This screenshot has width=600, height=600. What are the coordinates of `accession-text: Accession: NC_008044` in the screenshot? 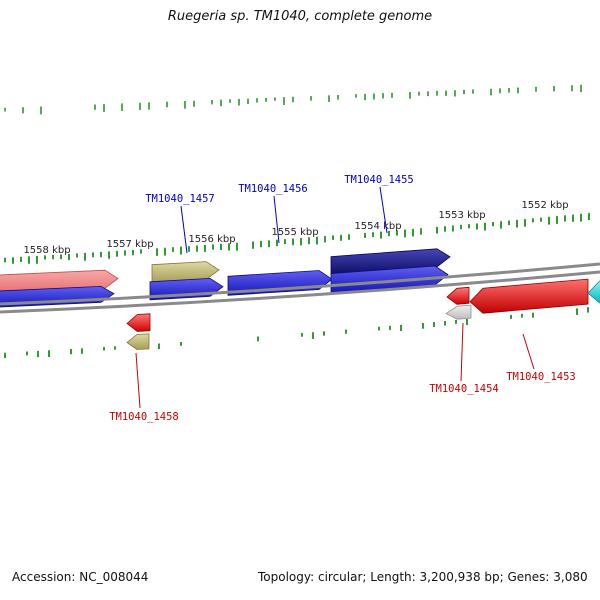 It's located at (80, 577).